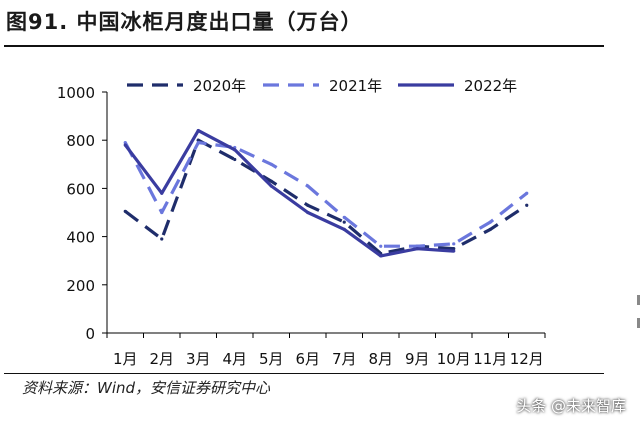  Describe the element at coordinates (80, 141) in the screenshot. I see `y-tick-label: 800` at that location.